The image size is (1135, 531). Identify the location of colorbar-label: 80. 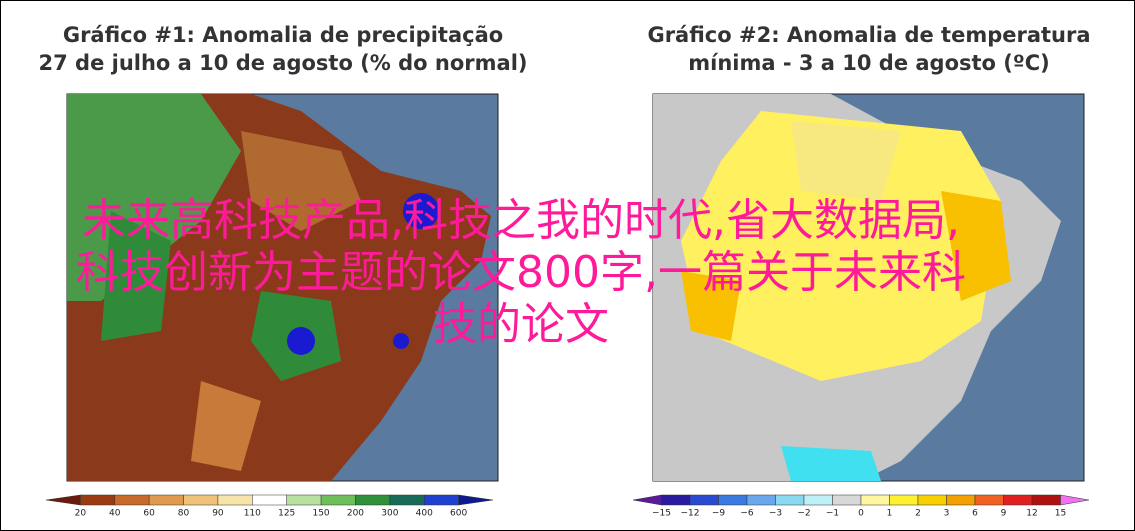
(184, 514).